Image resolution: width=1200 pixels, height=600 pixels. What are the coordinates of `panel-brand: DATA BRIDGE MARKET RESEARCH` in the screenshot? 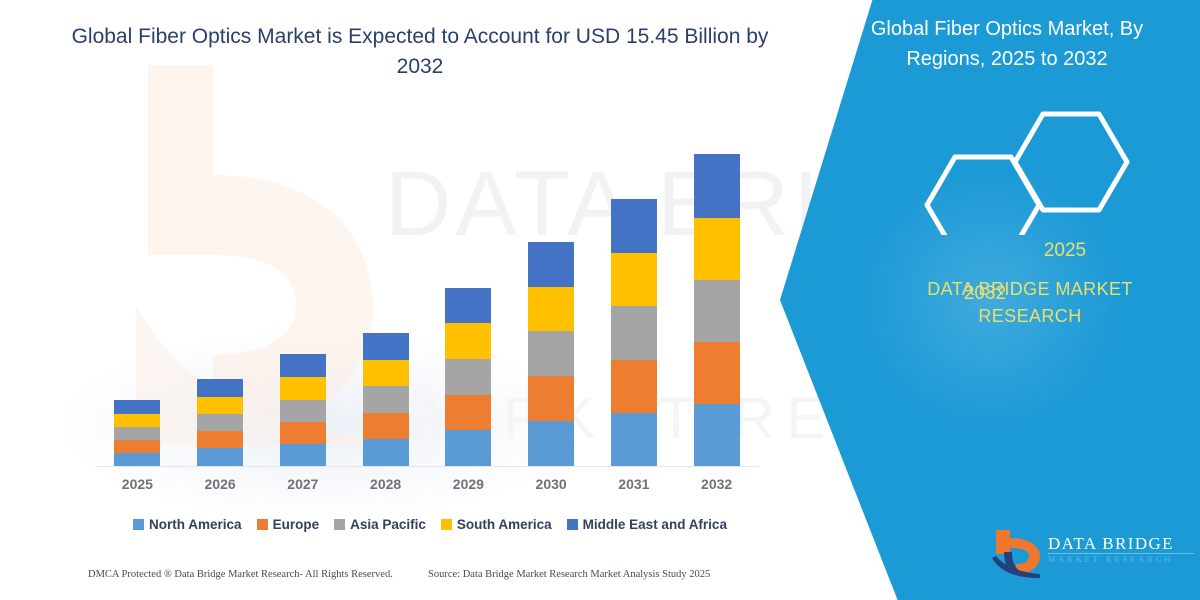 It's located at (1030, 303).